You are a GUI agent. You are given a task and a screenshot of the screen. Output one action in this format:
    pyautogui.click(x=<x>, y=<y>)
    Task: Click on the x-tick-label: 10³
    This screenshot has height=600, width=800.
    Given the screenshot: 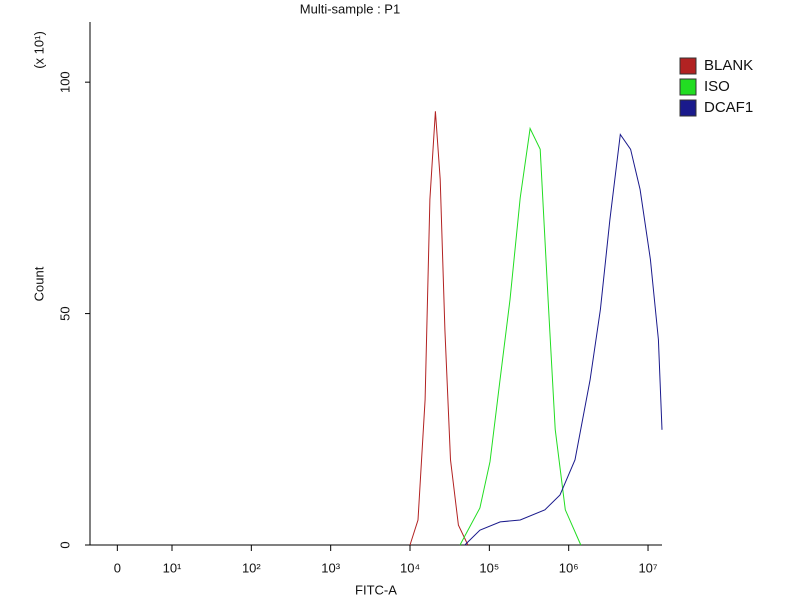 What is the action you would take?
    pyautogui.click(x=330, y=567)
    